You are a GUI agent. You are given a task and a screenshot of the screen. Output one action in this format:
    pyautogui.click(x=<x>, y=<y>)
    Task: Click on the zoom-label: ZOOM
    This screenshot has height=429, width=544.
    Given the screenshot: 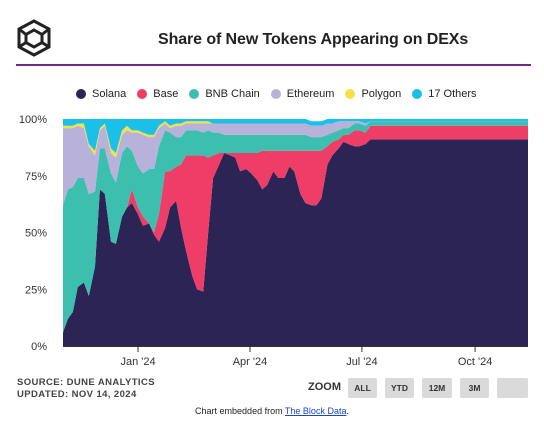 What is the action you would take?
    pyautogui.click(x=324, y=387)
    